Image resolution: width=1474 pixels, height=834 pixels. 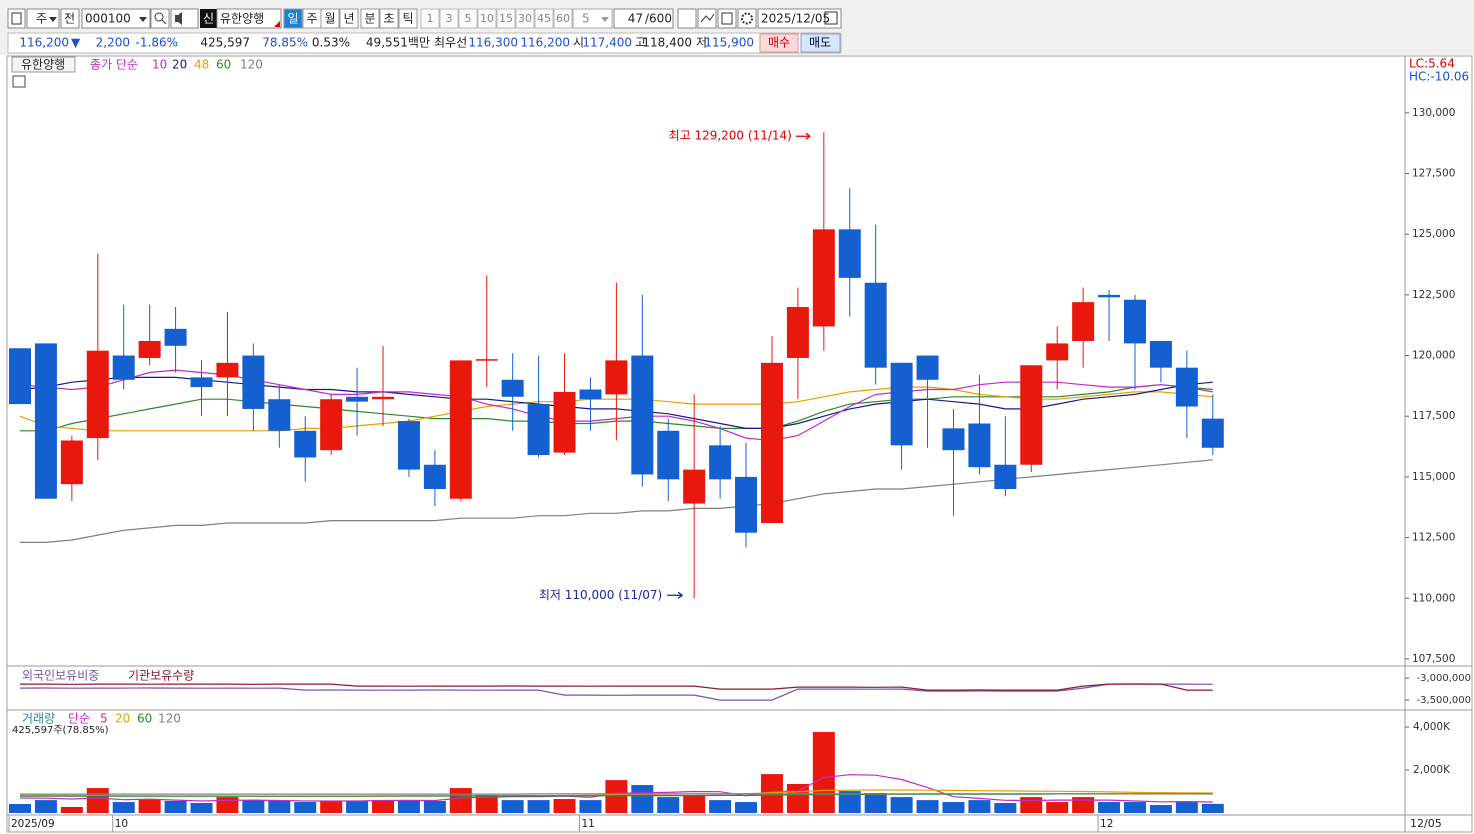 I want to click on holding-line, so click(x=616, y=687).